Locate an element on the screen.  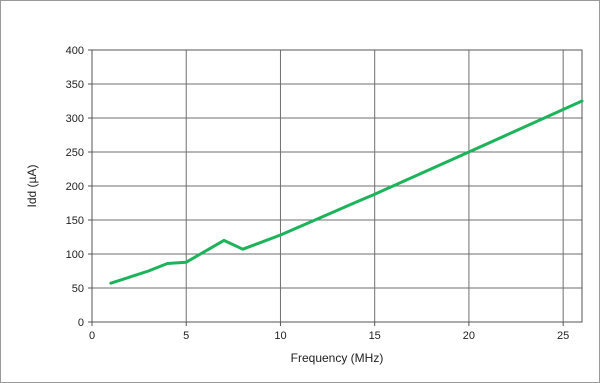
x-axis-title: Frequency (MHz) is located at coordinates (337, 358).